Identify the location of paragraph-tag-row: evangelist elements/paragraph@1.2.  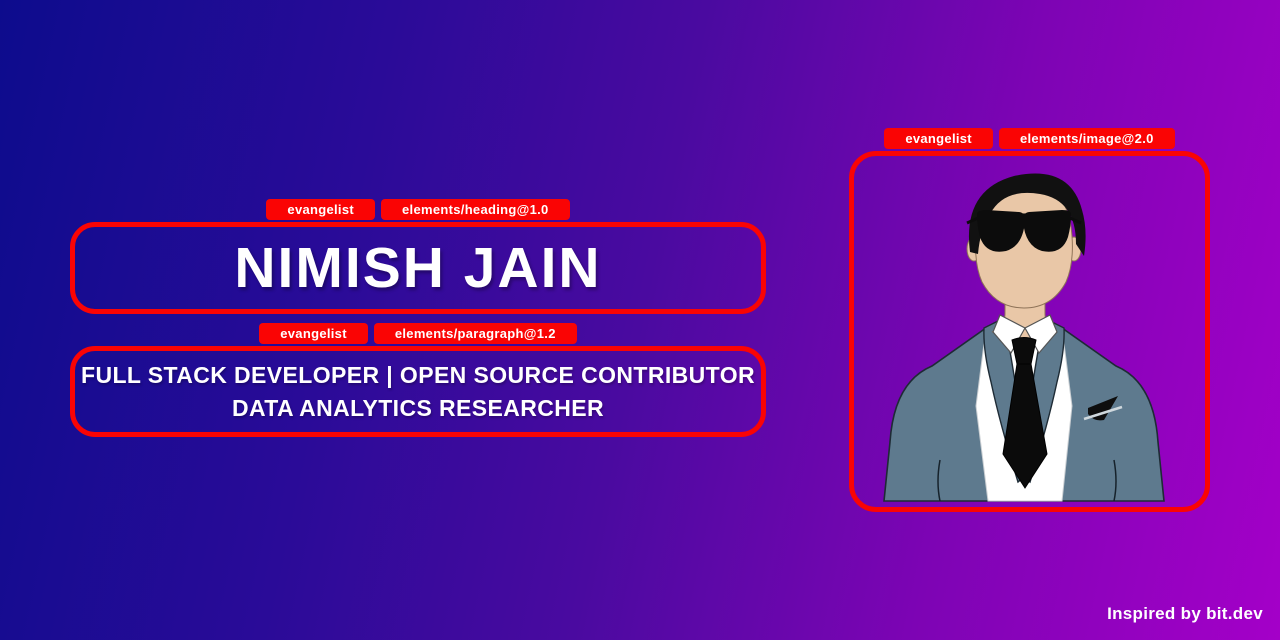
(418, 333).